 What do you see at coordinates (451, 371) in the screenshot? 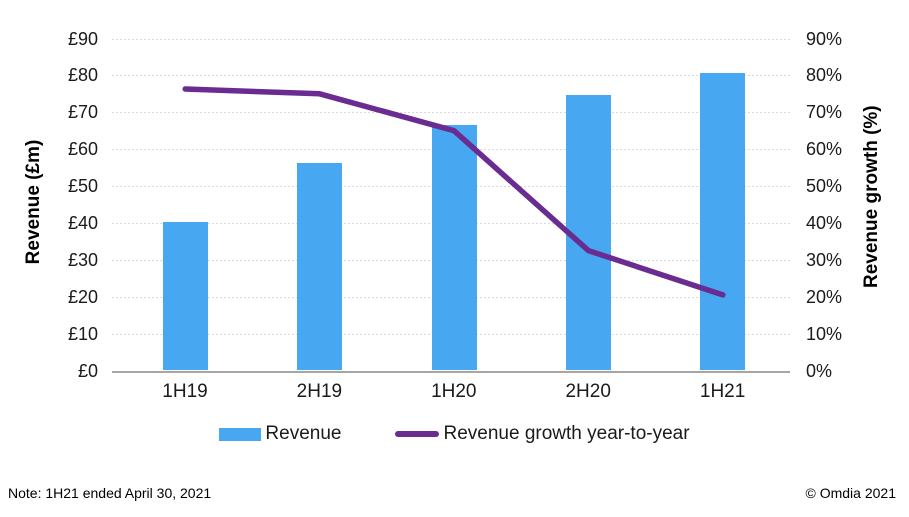
I see `x-axis-line` at bounding box center [451, 371].